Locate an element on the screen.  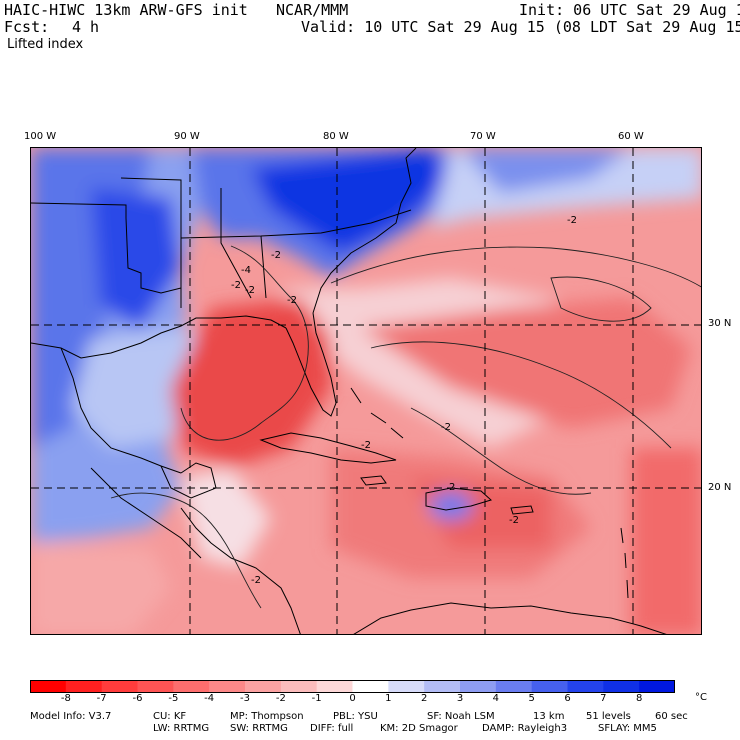
central-america-coast is located at coordinates (240, 570).